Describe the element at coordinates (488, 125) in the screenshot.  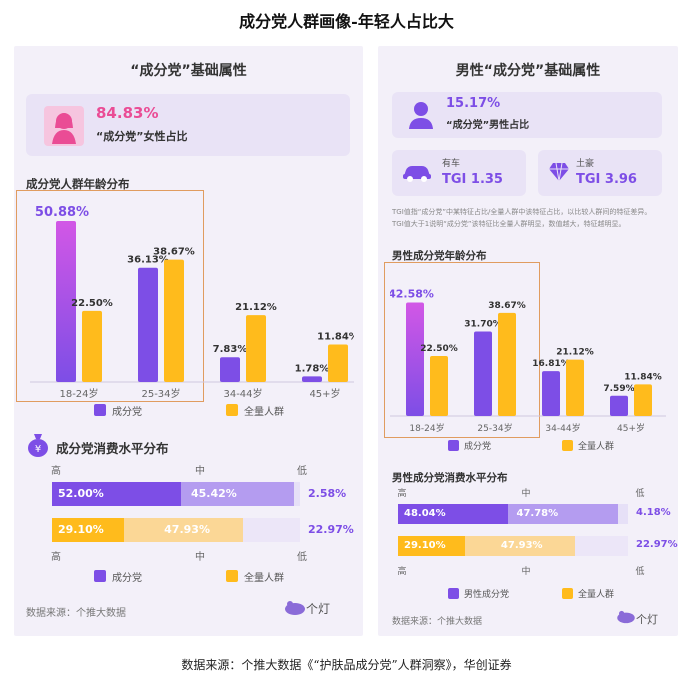
I see `male-share-label: “成分党”男性占比` at that location.